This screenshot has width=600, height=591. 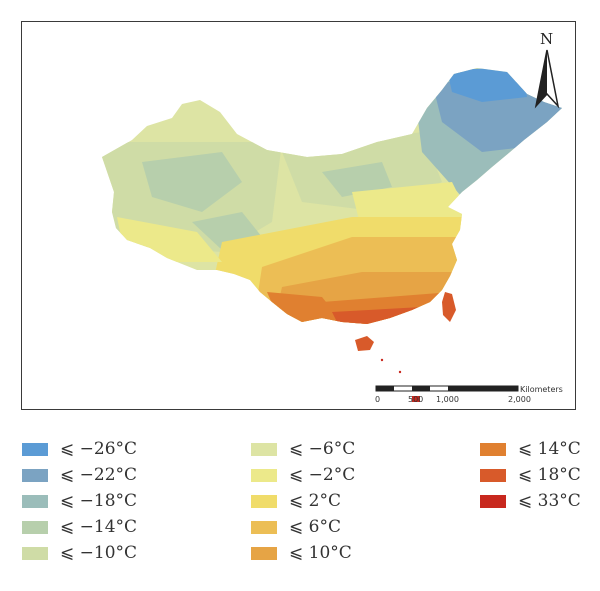 I want to click on legend-item: ⩽ 6°C, so click(x=296, y=527).